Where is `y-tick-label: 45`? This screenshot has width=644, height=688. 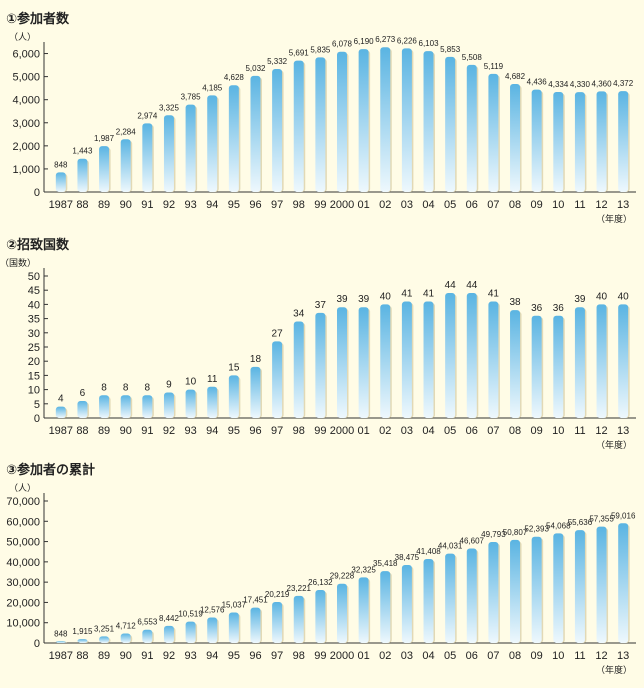 y-tick-label: 45 is located at coordinates (34, 291).